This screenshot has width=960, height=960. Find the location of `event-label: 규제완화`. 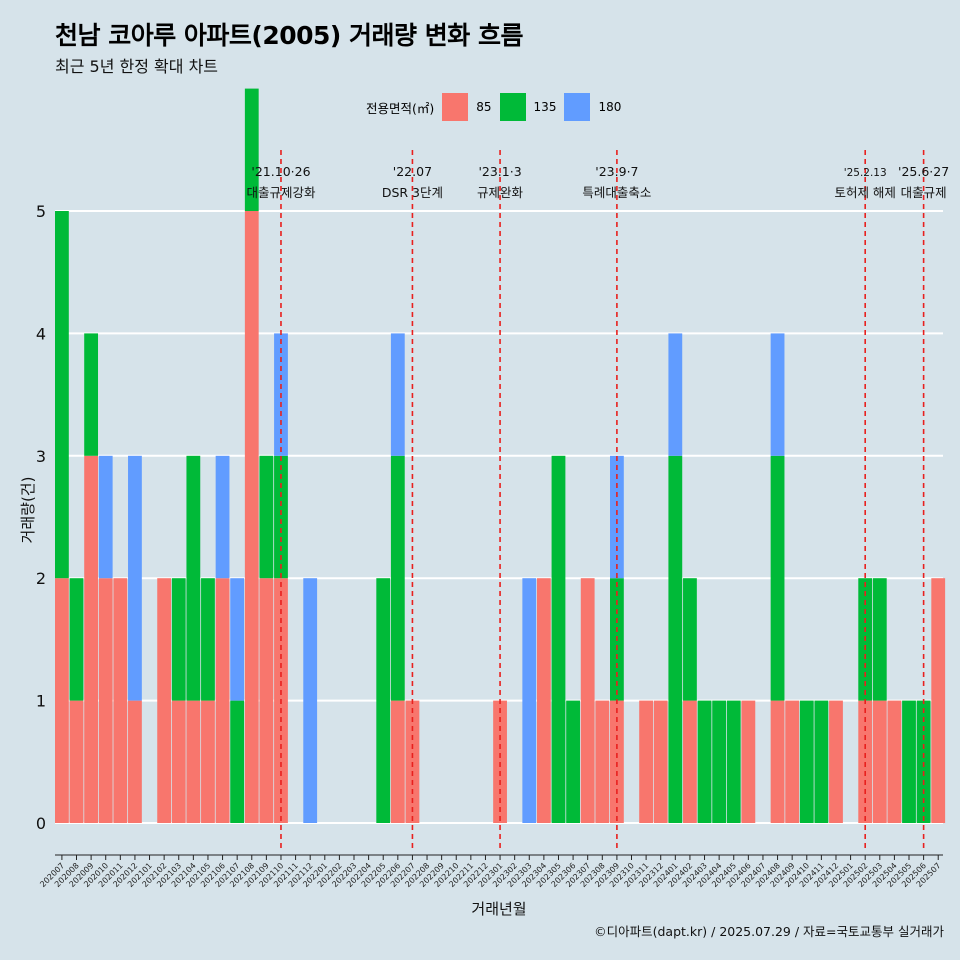

event-label: 규제완화 is located at coordinates (500, 192).